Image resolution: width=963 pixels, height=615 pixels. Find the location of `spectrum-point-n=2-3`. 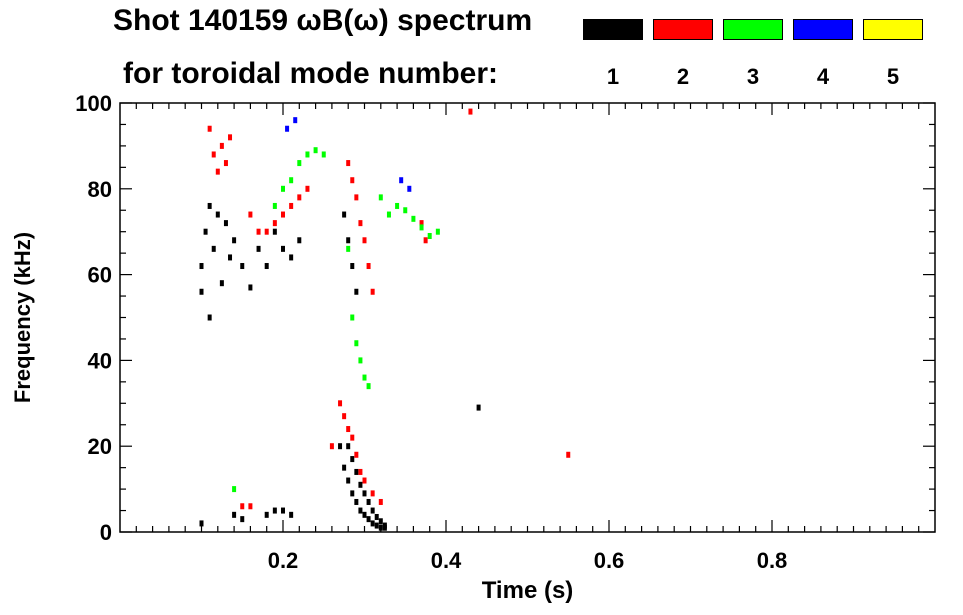

spectrum-point-n=2-3 is located at coordinates (221, 145).